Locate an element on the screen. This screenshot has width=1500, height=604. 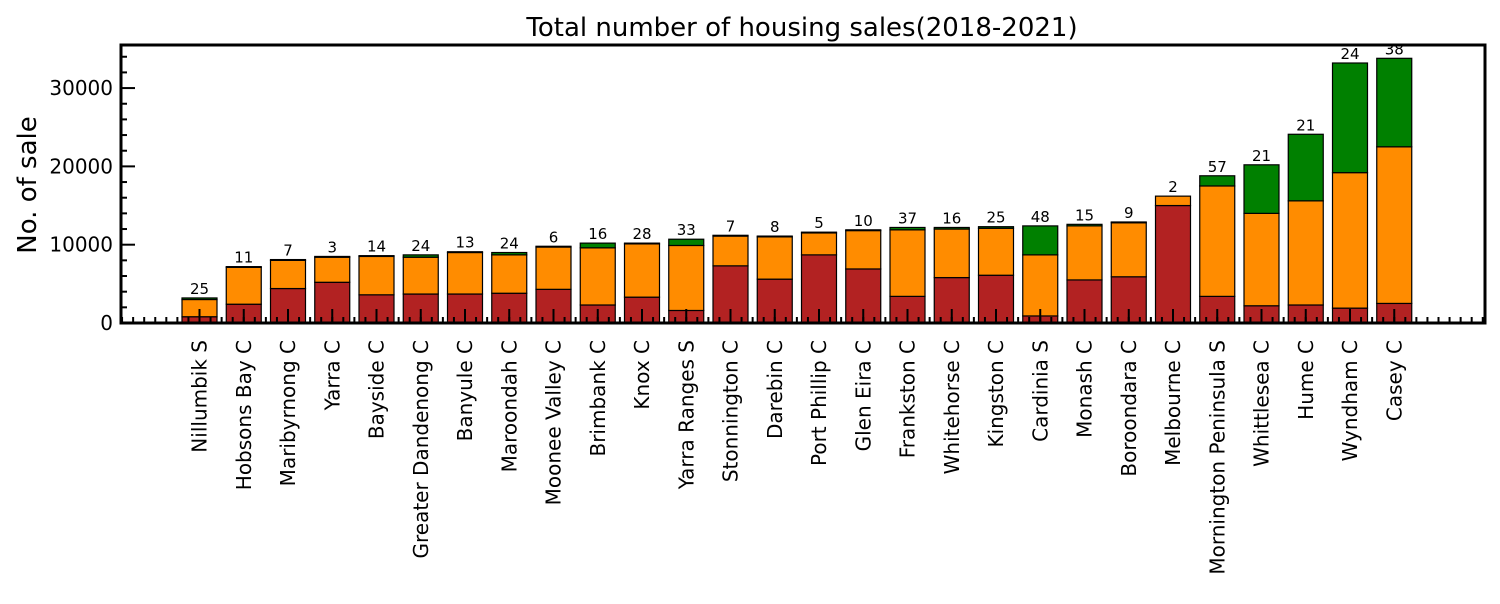
x-tick-label-6: Banyule C is located at coordinates (465, 390).